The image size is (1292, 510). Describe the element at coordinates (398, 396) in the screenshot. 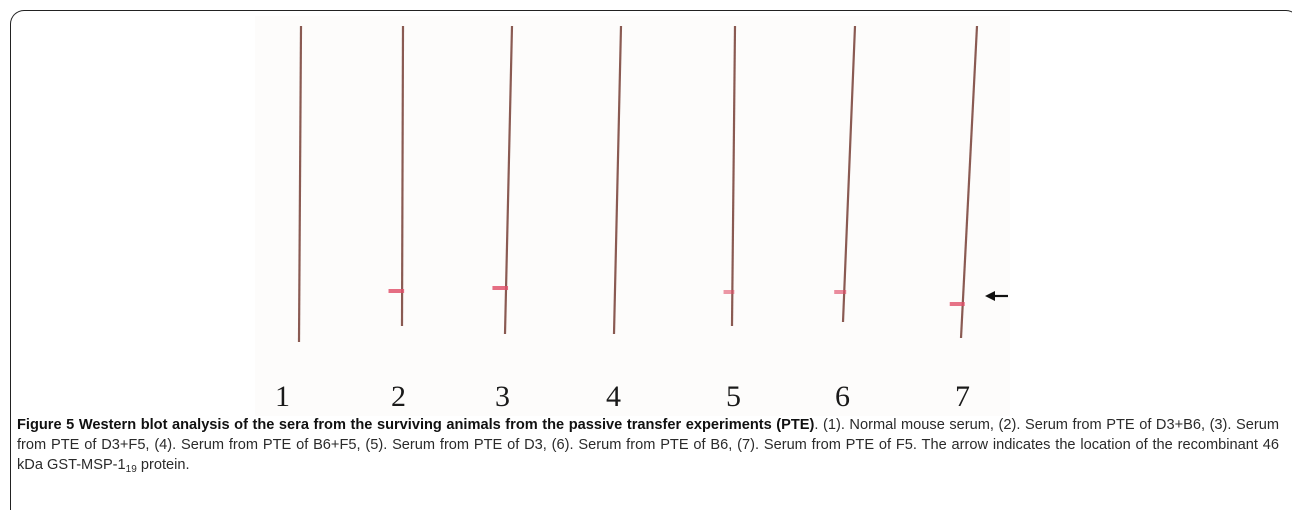

I see `lane-label-2: 2` at that location.